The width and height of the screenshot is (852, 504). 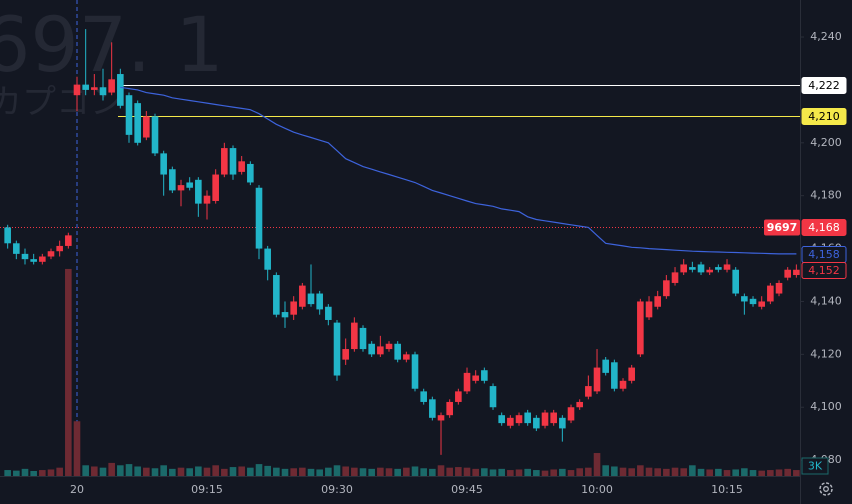 I want to click on x-tick-label: 09:15, so click(x=207, y=489).